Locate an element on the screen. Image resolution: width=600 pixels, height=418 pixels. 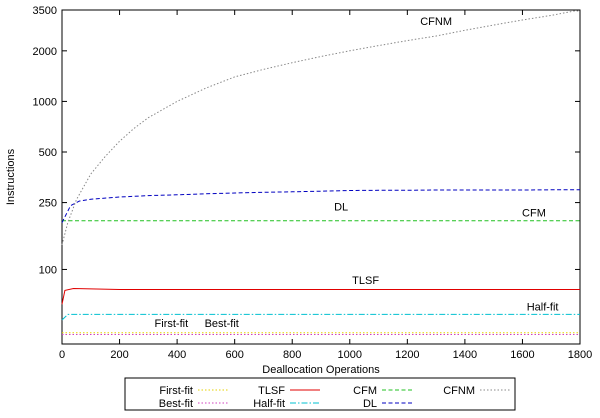
y-tick-label: 250 is located at coordinates (48, 204).